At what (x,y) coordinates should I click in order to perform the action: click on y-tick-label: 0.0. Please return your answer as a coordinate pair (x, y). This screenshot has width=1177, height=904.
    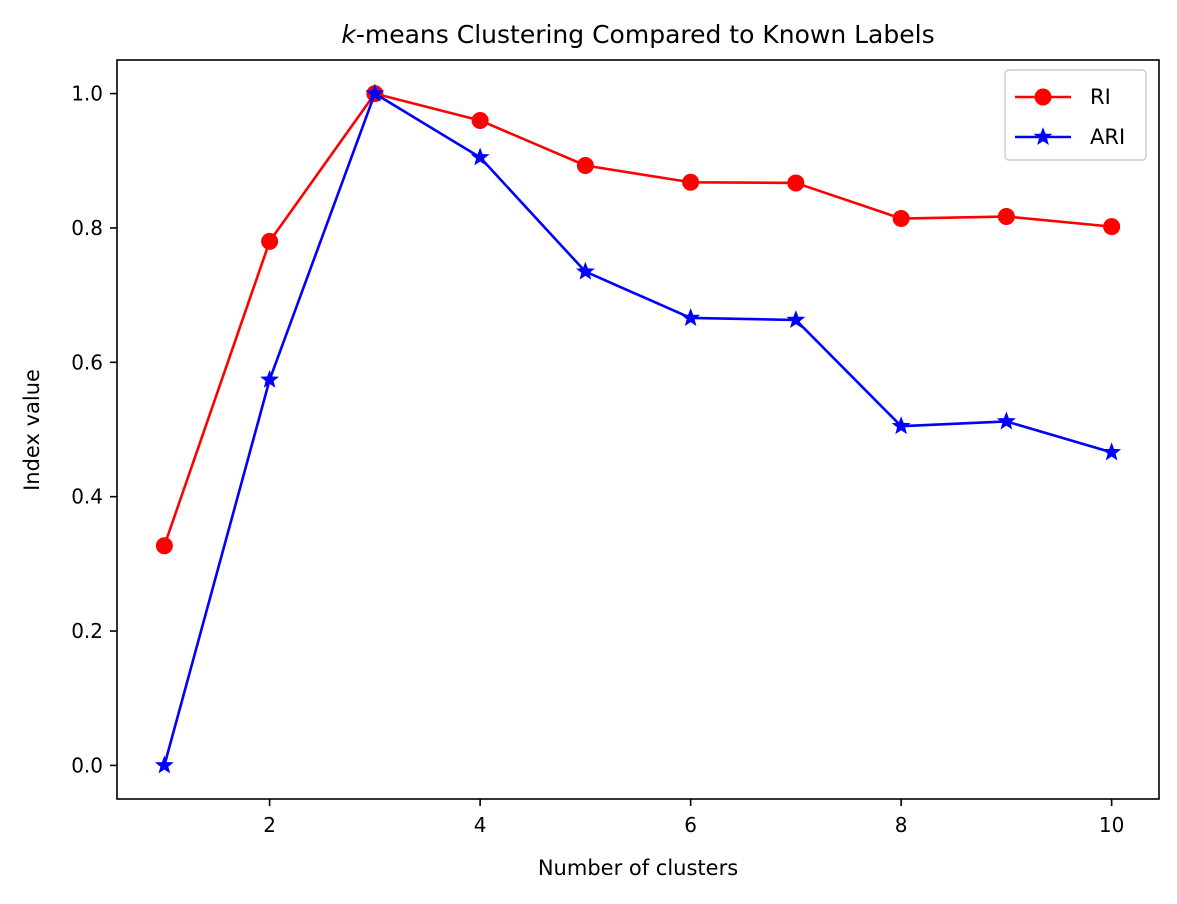
    Looking at the image, I should click on (87, 765).